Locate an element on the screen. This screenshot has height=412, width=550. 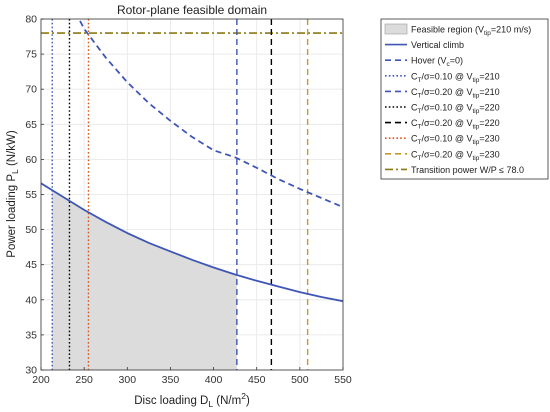
legend-item: CT/σ=0.20 @ Vtip=210 is located at coordinates (442, 93).